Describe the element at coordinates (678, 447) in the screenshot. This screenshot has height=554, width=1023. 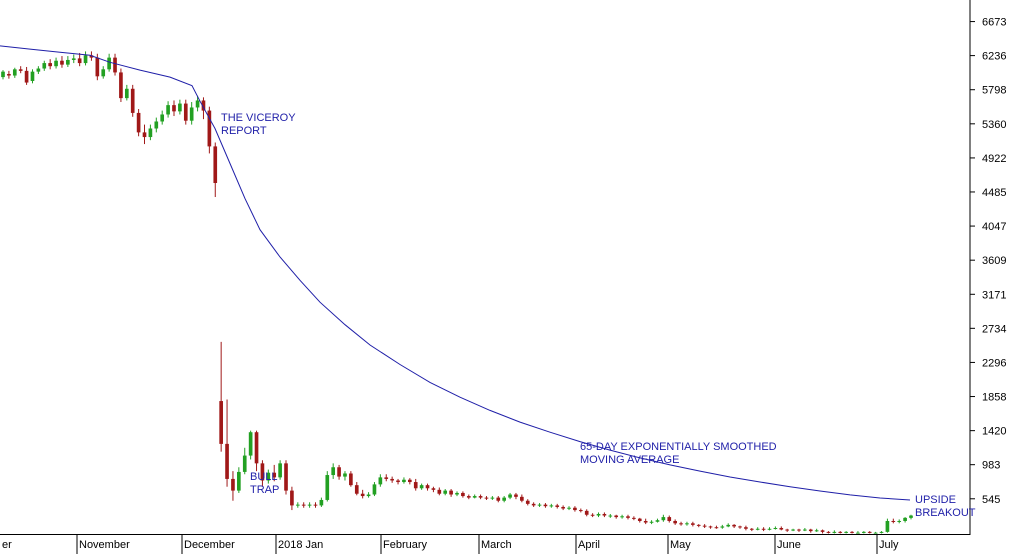
I see `annotation-line: 65-DAY EXPONENTIALLY SMOOTHED` at that location.